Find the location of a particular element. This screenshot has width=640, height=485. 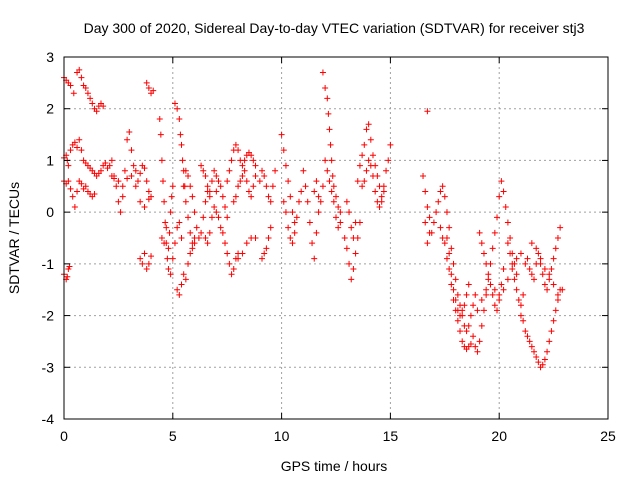

y-tick-label: -1 is located at coordinates (48, 264).